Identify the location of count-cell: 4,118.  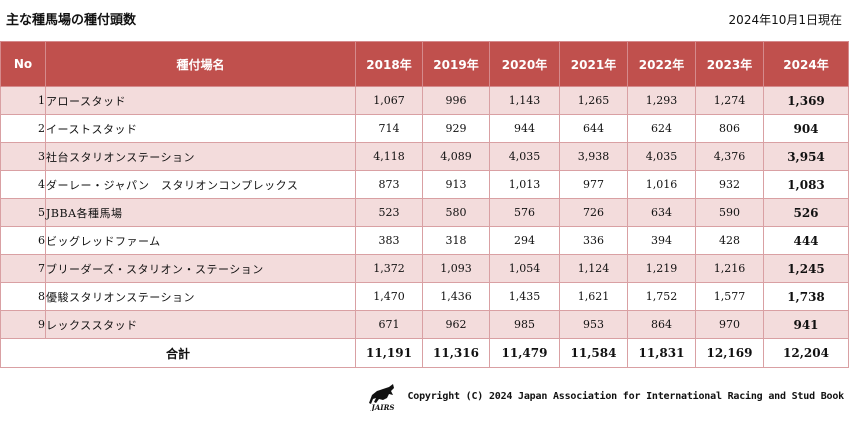
(389, 156).